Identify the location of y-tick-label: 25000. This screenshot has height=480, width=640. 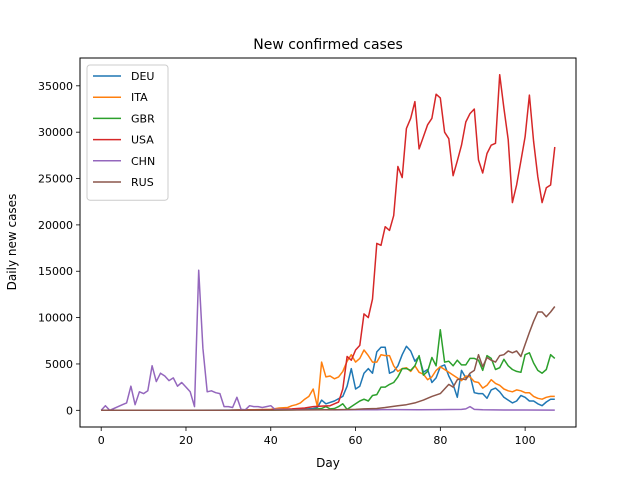
(55, 179).